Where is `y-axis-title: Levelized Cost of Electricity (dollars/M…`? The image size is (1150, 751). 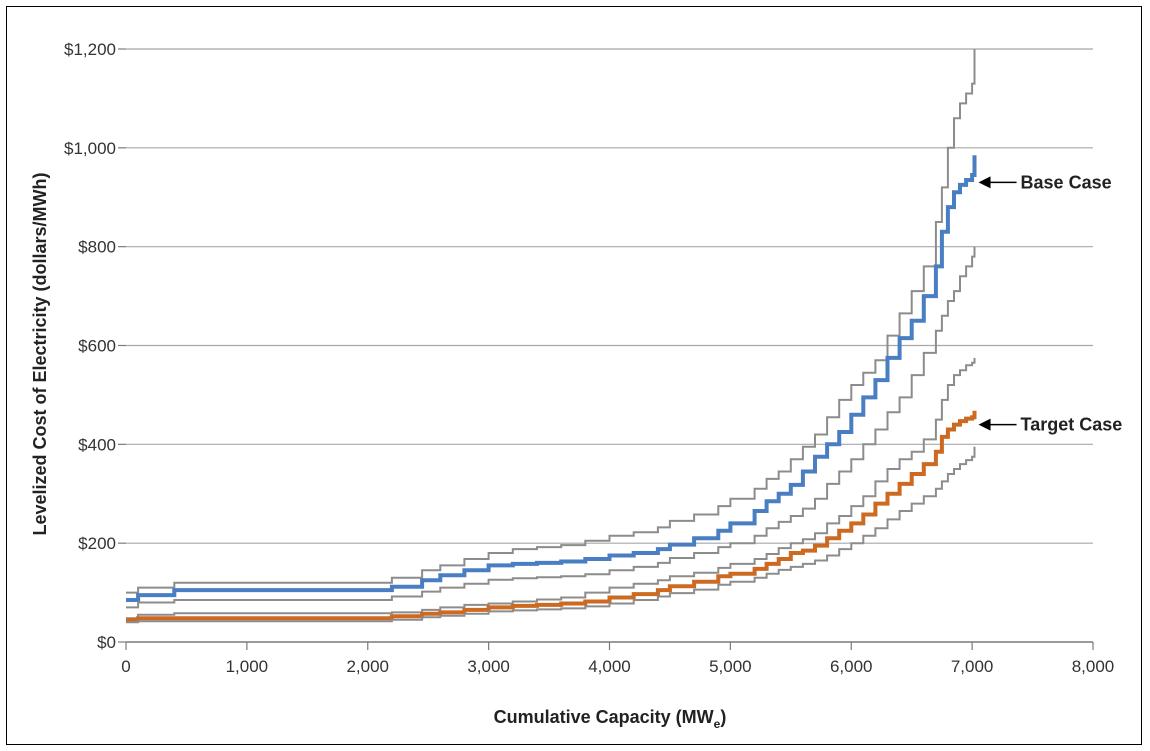
y-axis-title: Levelized Cost of Electricity (dollars/M… is located at coordinates (40, 353).